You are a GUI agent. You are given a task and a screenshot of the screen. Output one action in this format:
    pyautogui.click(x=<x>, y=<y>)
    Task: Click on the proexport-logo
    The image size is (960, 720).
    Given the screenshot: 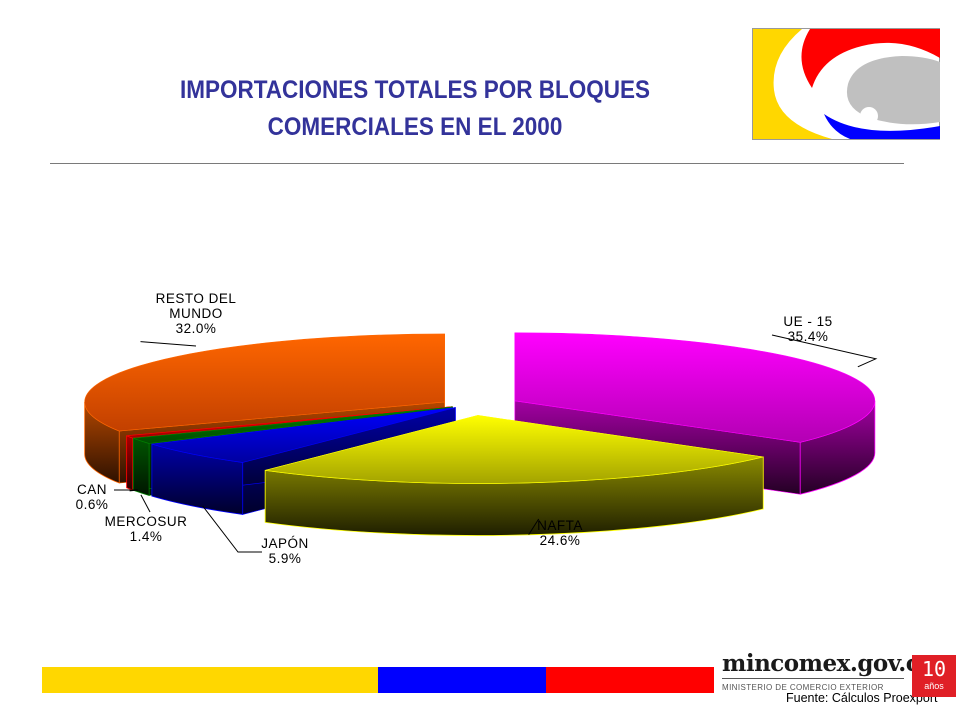 What is the action you would take?
    pyautogui.click(x=846, y=84)
    